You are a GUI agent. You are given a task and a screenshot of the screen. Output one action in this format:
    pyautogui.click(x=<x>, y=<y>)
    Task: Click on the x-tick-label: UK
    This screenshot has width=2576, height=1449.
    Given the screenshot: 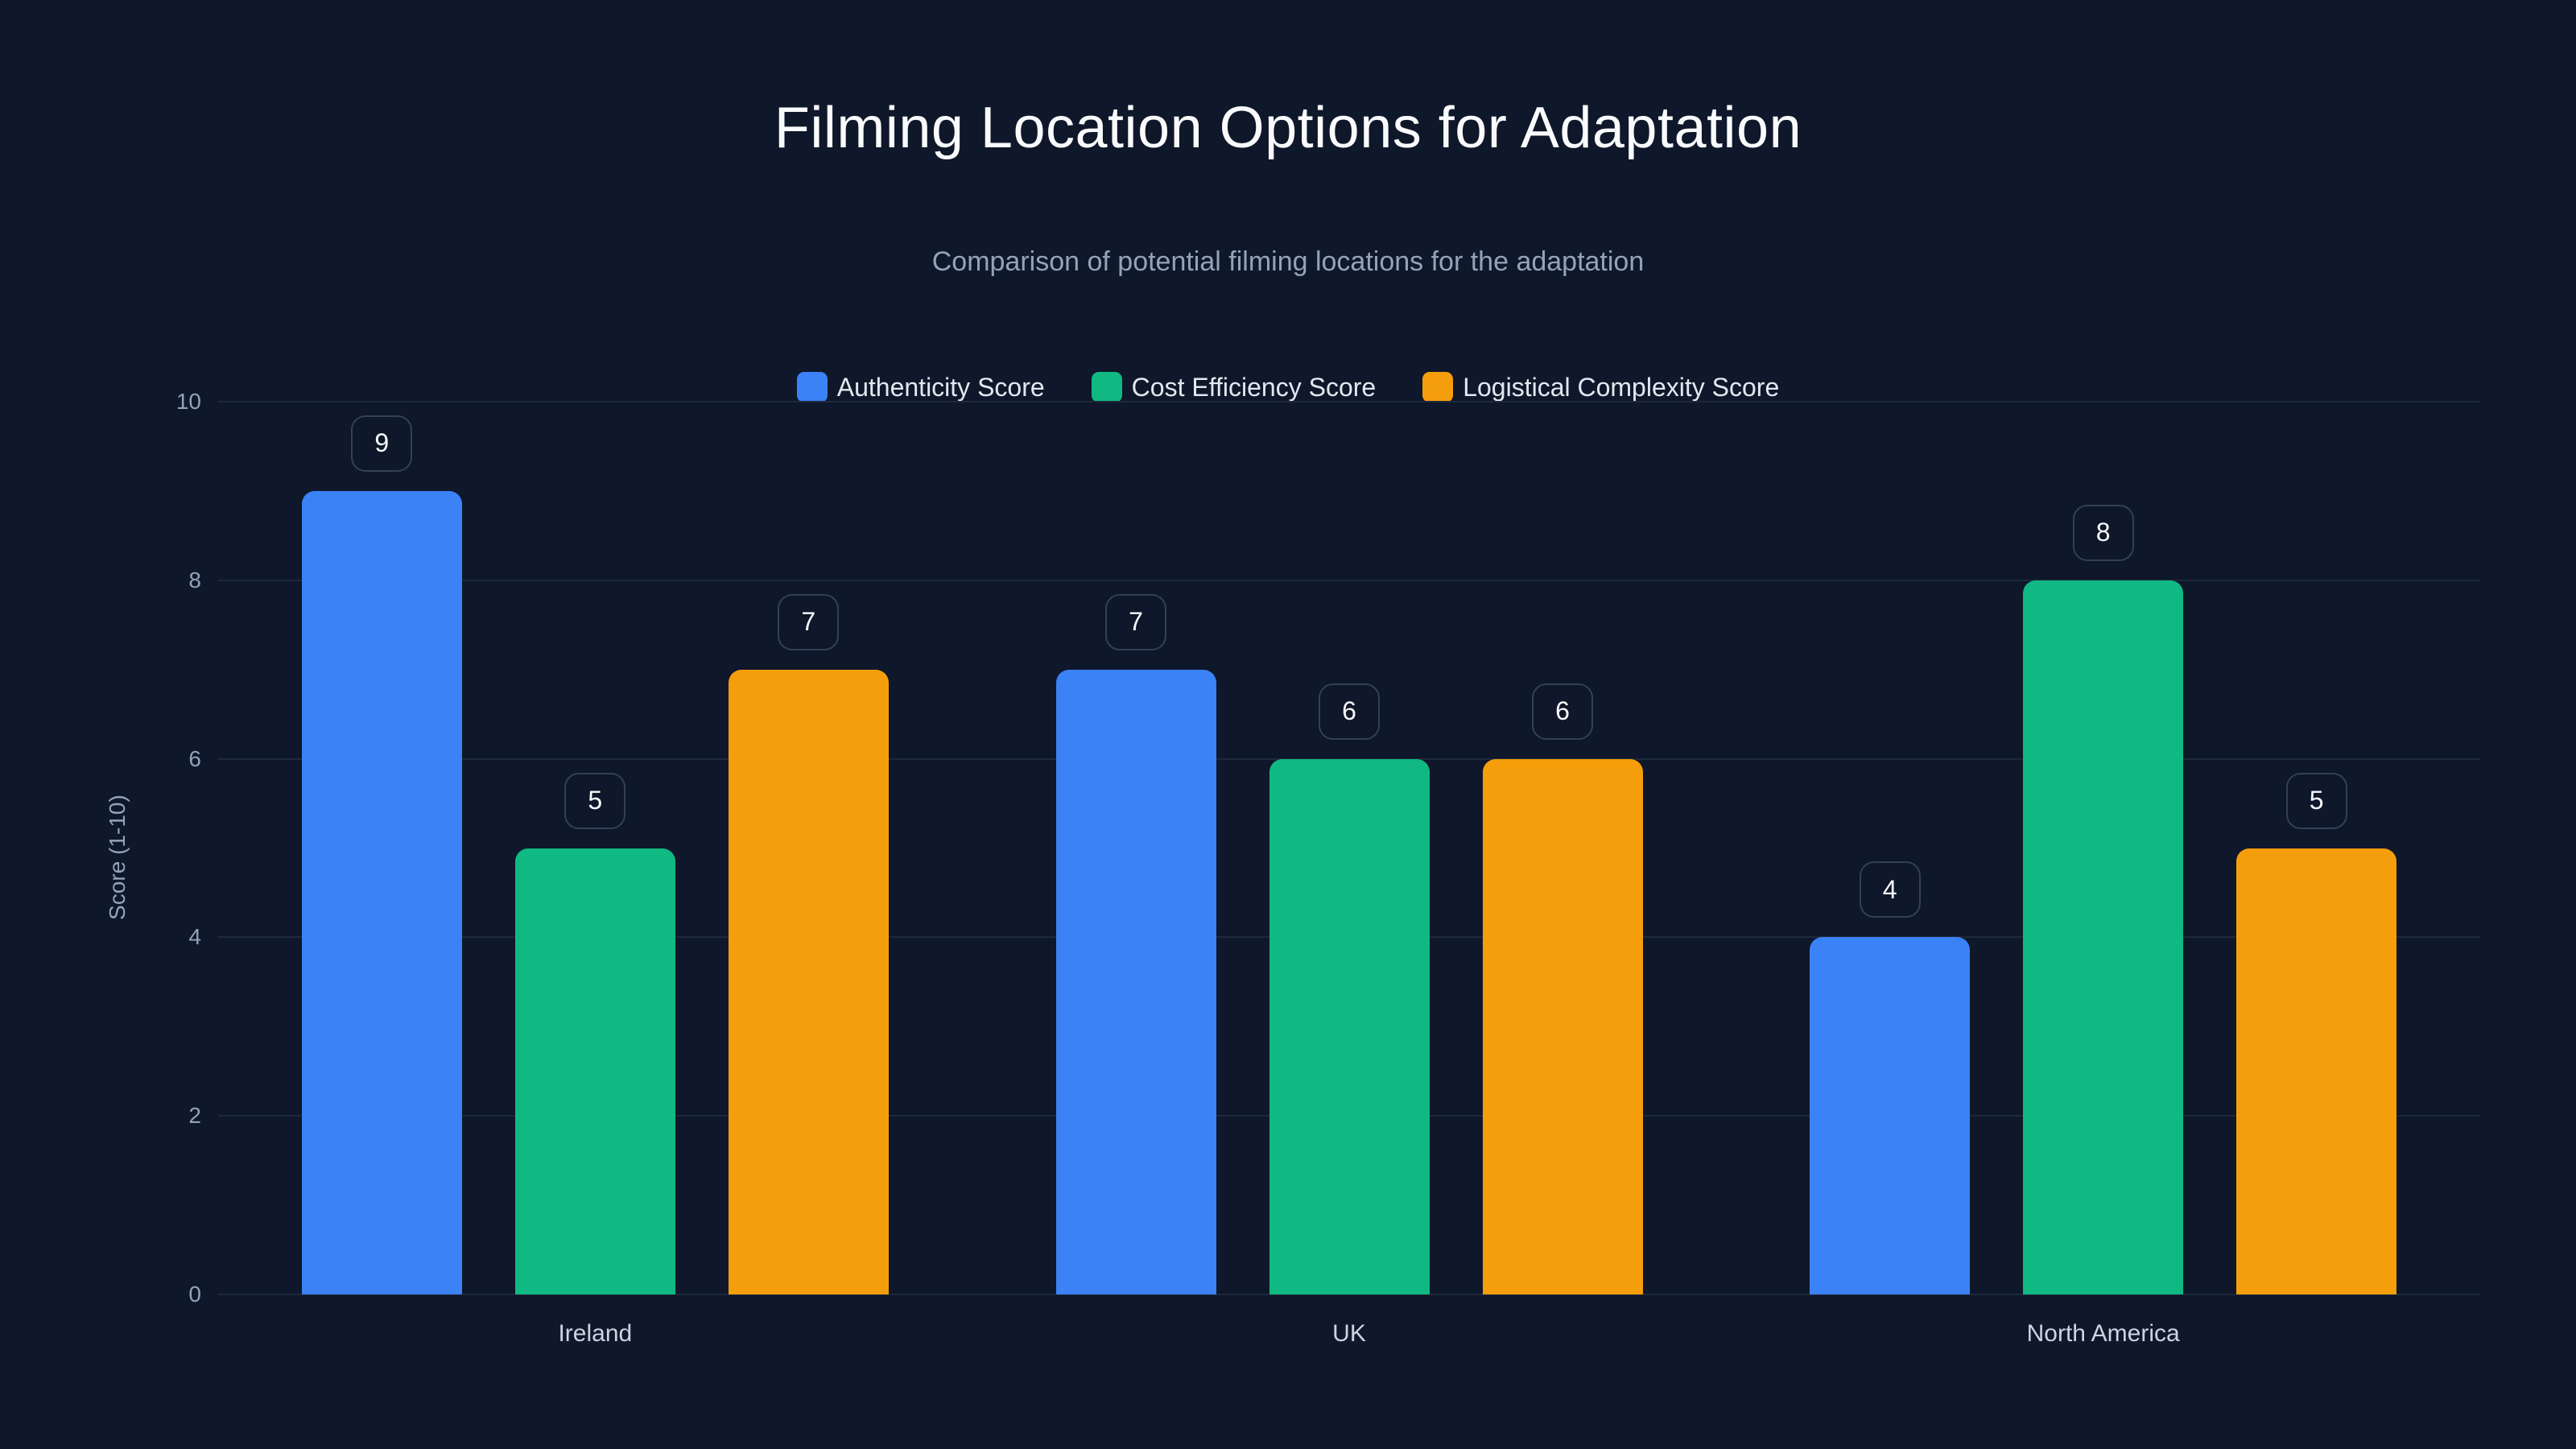 What is the action you would take?
    pyautogui.click(x=1349, y=1333)
    